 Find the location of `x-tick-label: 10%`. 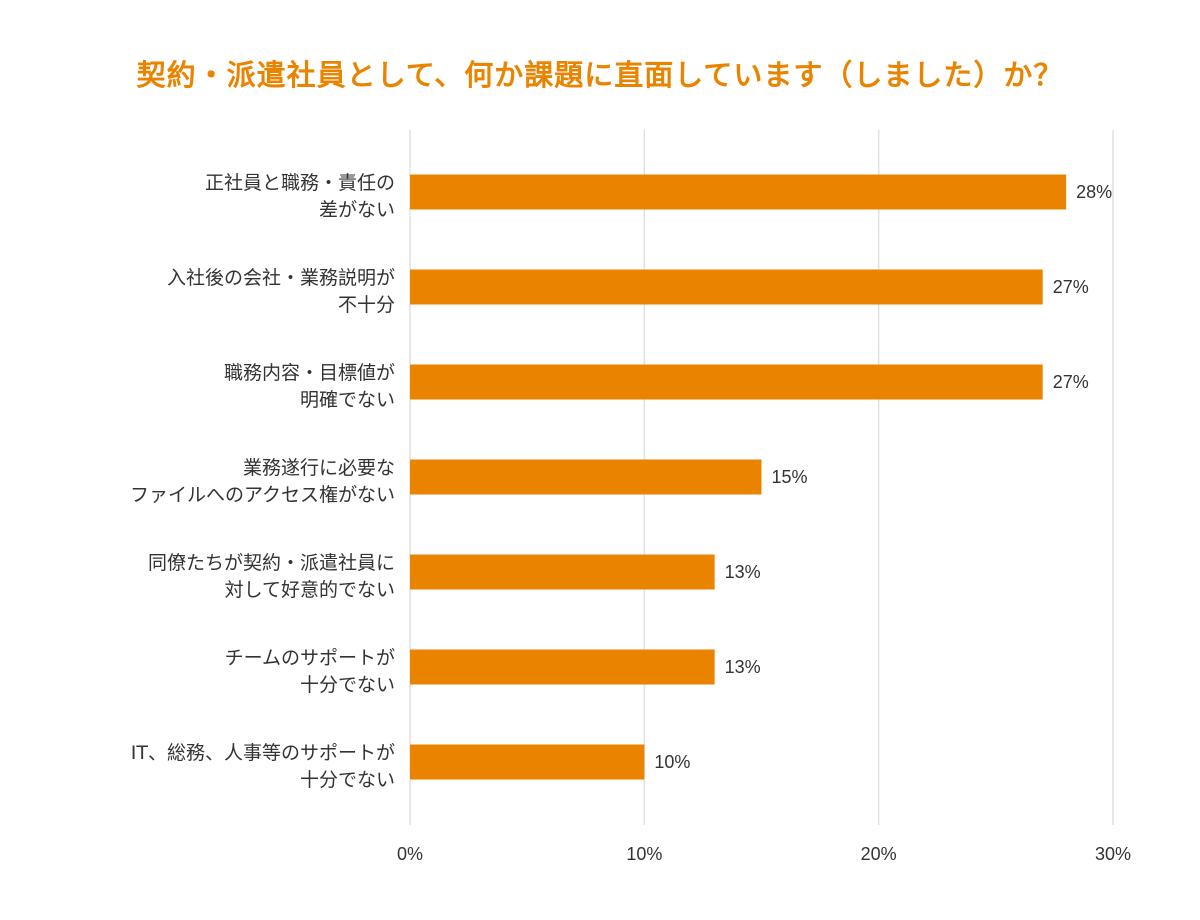

x-tick-label: 10% is located at coordinates (644, 854).